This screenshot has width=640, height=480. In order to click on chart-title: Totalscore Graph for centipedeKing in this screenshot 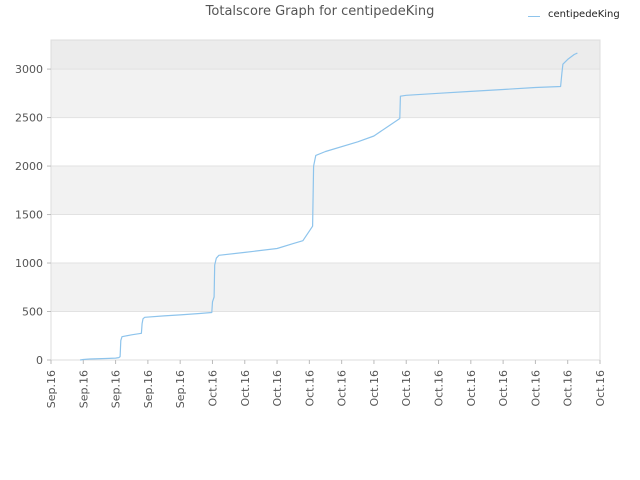, I will do `click(320, 11)`.